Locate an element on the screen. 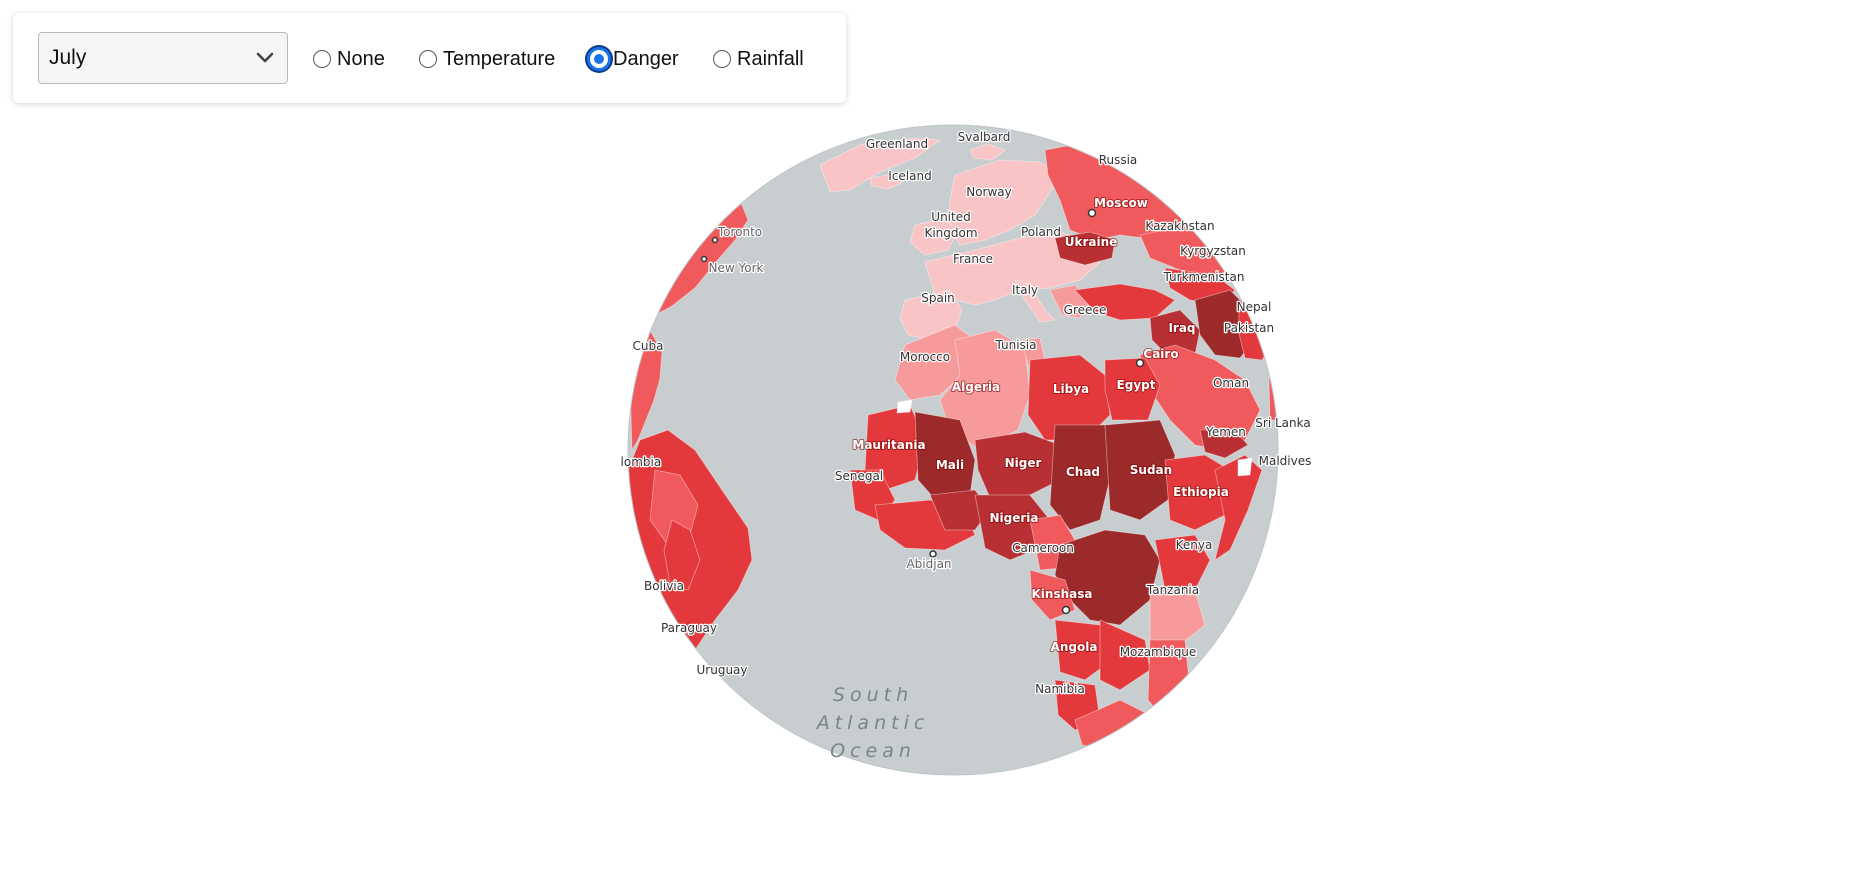 The image size is (1872, 879). label-tunisia: Tunisia is located at coordinates (1016, 345).